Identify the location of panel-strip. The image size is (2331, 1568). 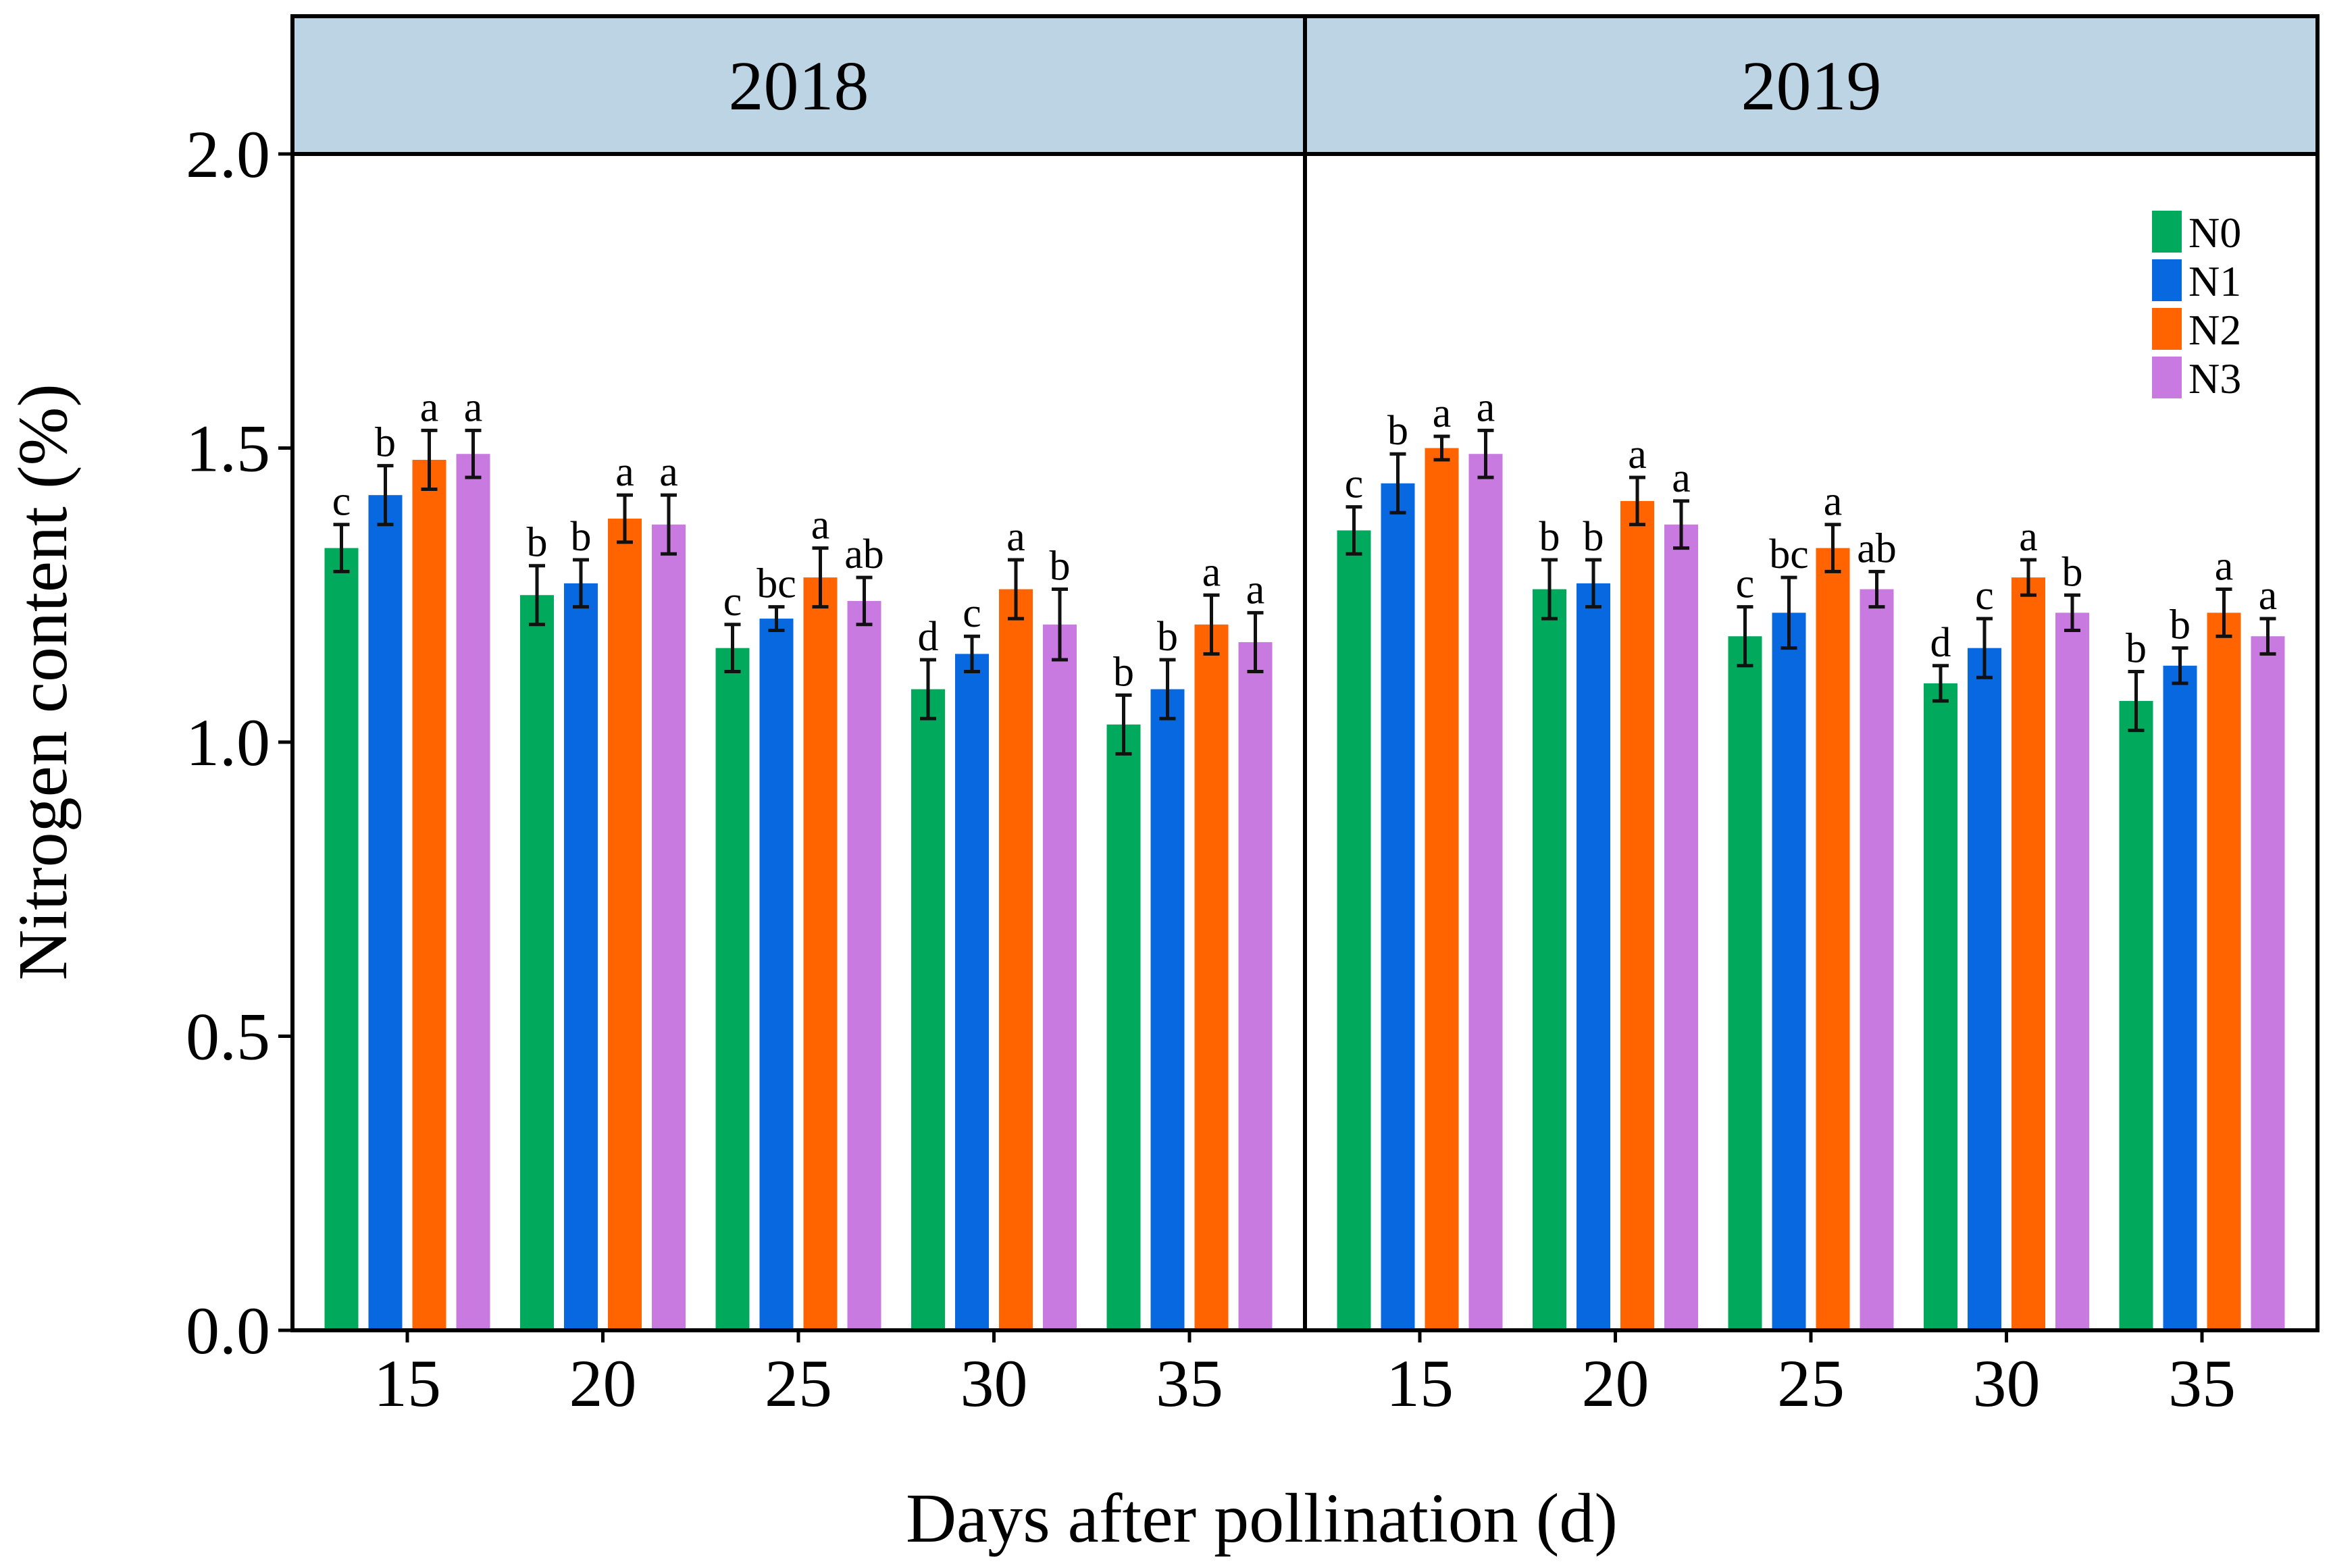
(1812, 85).